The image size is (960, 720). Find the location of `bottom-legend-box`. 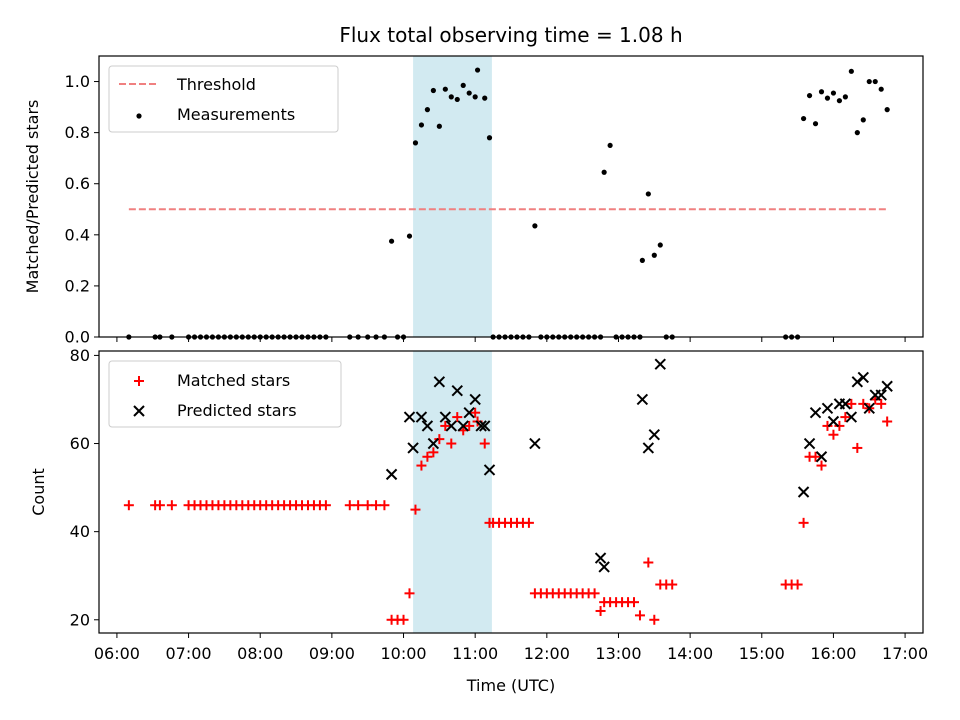

bottom-legend-box is located at coordinates (225, 394).